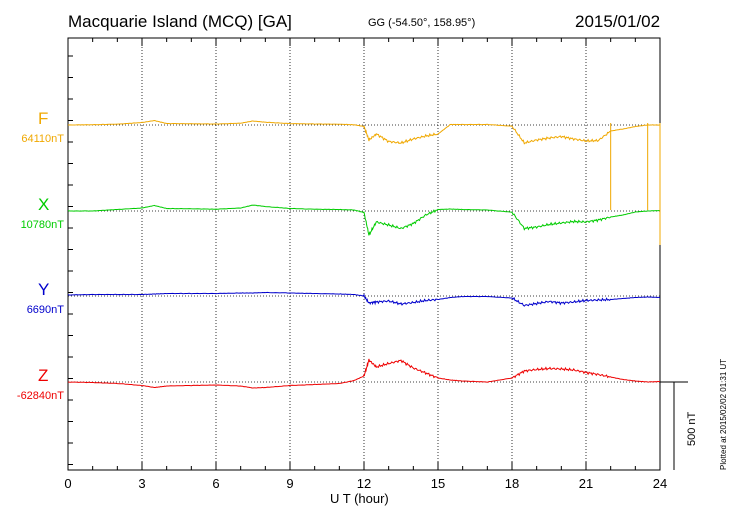  I want to click on x-tick-label: 0, so click(67, 483).